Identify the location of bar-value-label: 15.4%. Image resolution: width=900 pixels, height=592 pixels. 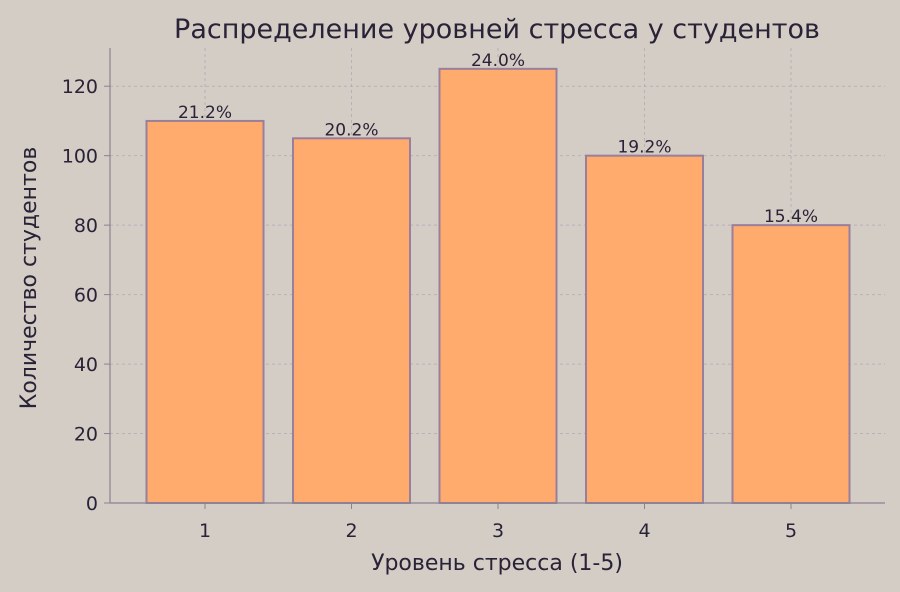
(791, 217).